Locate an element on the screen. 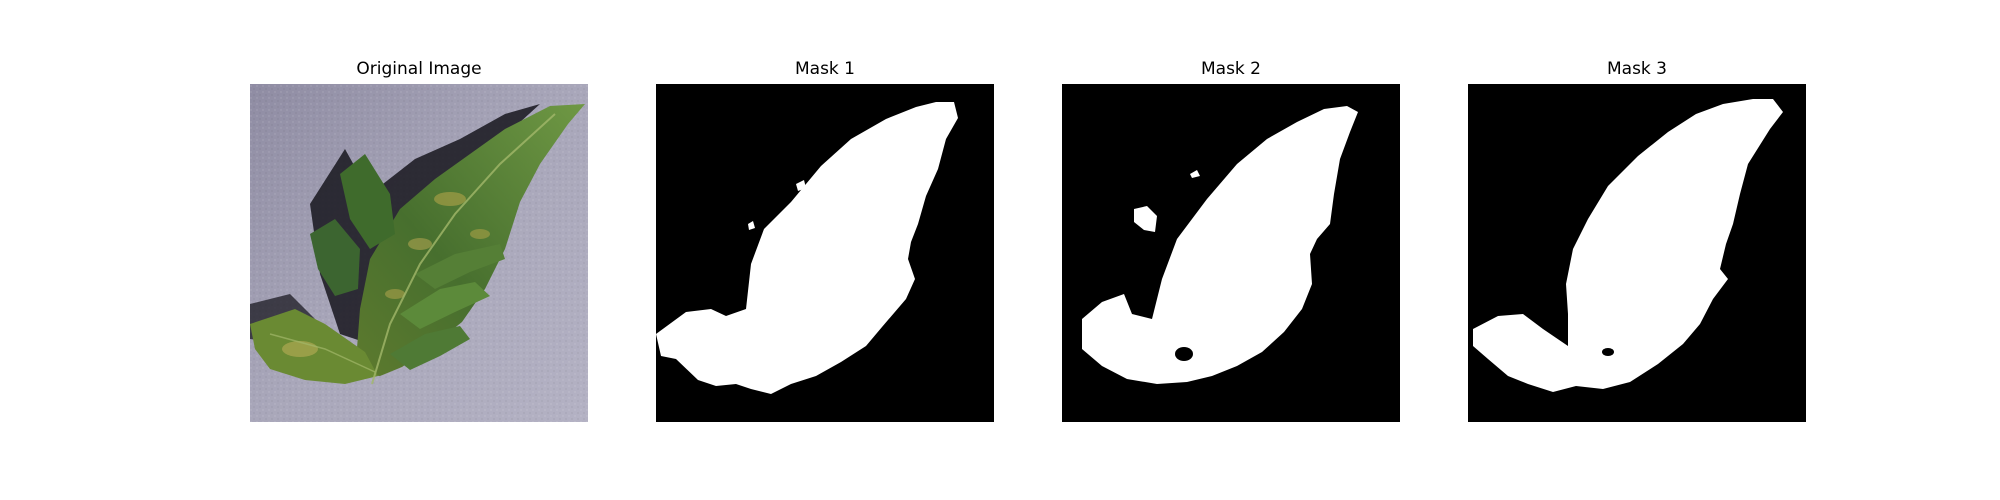  mask-1-panel: Mask 1 is located at coordinates (825, 239).